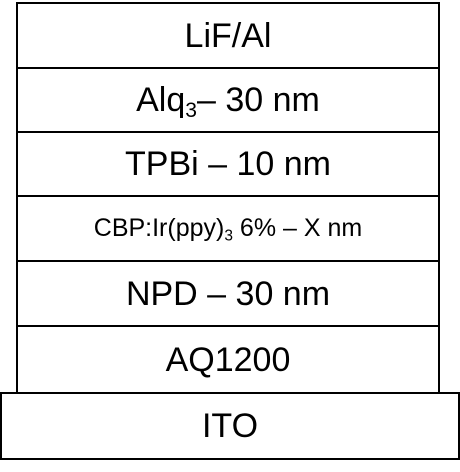 Image resolution: width=460 pixels, height=472 pixels. I want to click on layer-cbp-irppy3: CBP:Ir(ppy)3 6% – X nm, so click(228, 228).